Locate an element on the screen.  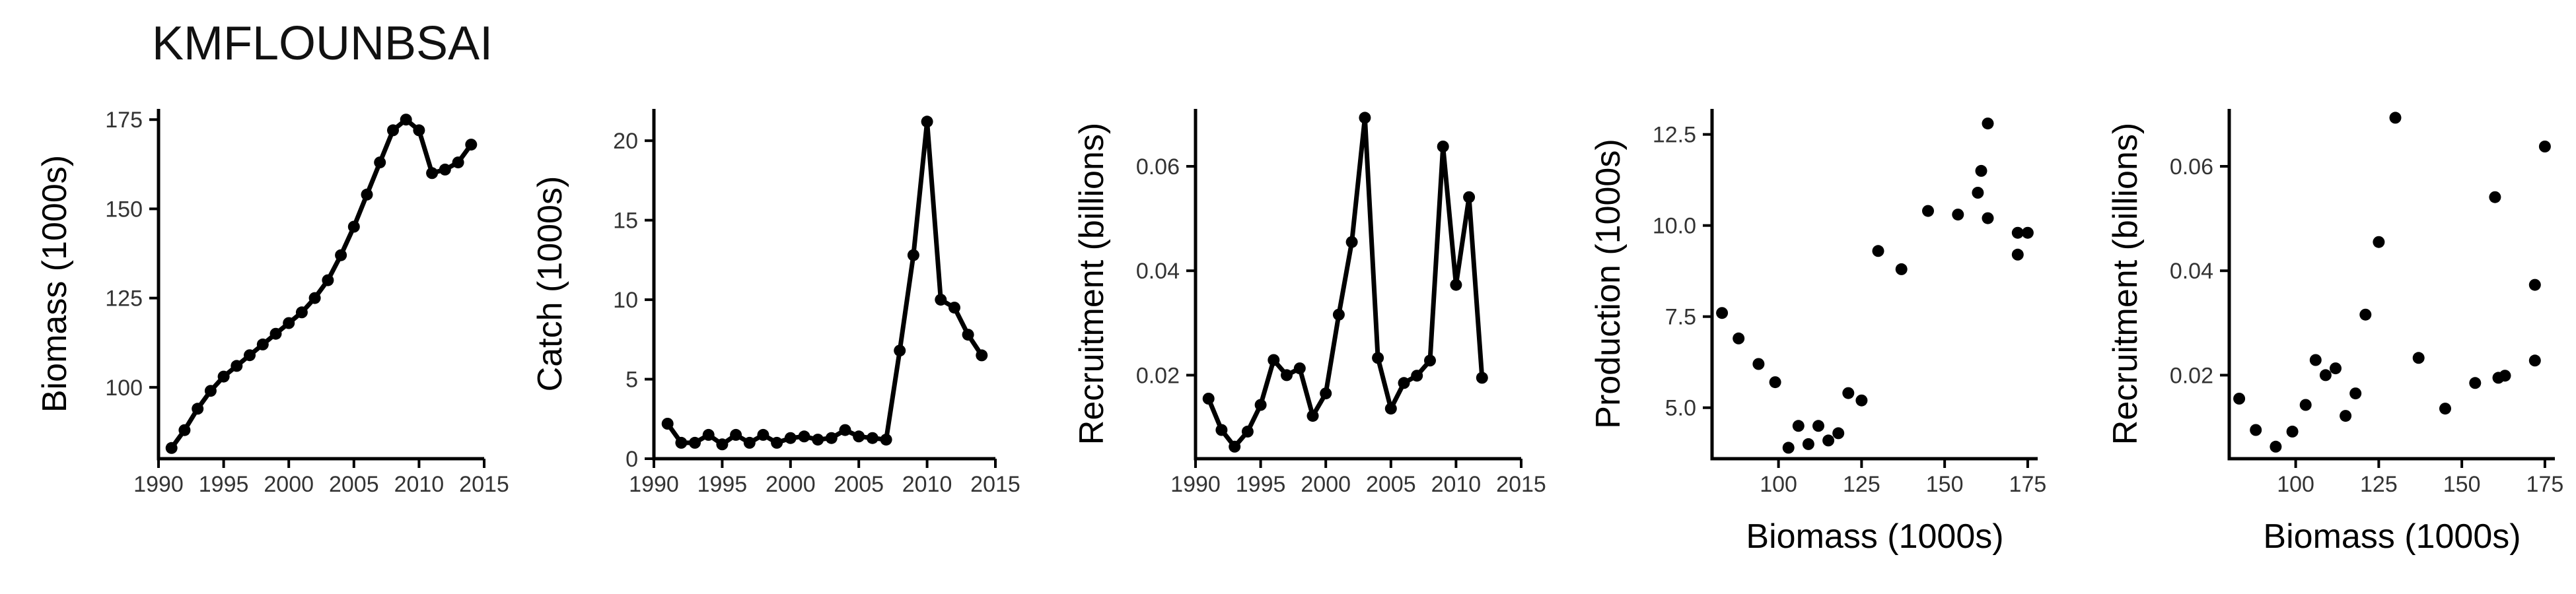
chart-3-x-tick-label: 2000 is located at coordinates (1326, 485).